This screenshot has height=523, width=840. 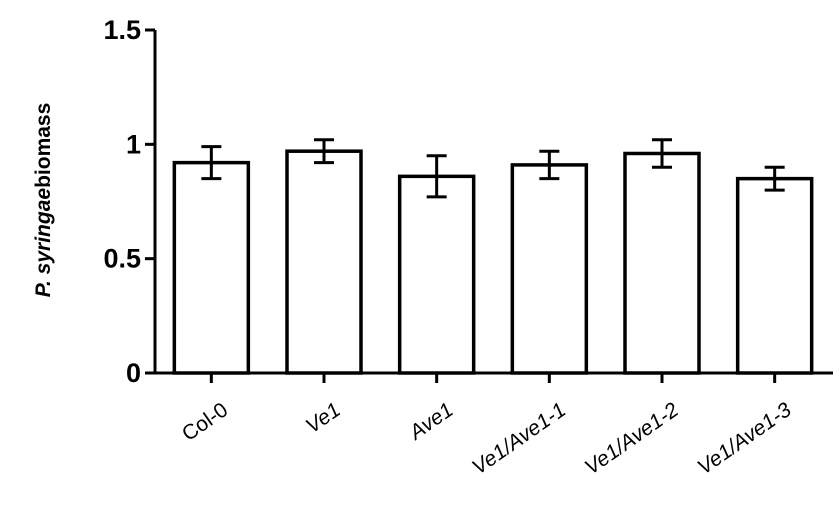 I want to click on y-tick-label: 0, so click(x=133, y=373).